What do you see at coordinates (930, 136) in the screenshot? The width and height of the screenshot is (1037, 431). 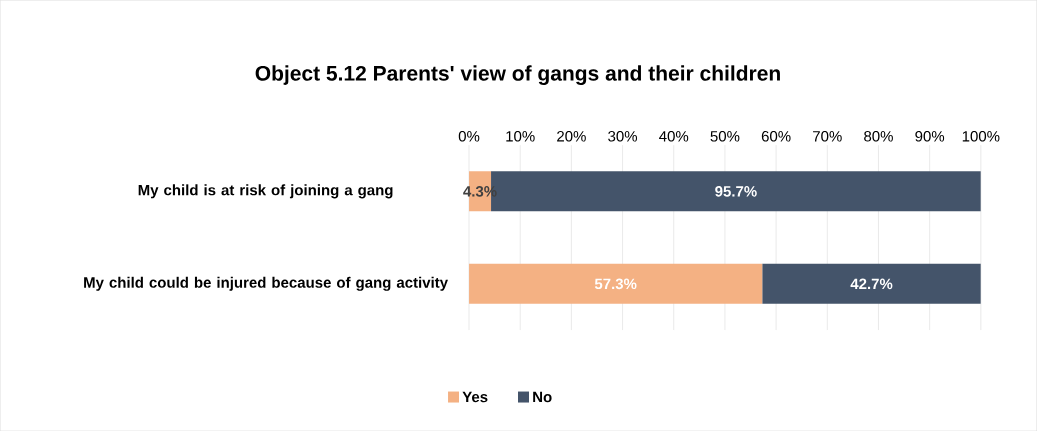 I see `x-tick-label: 90%` at bounding box center [930, 136].